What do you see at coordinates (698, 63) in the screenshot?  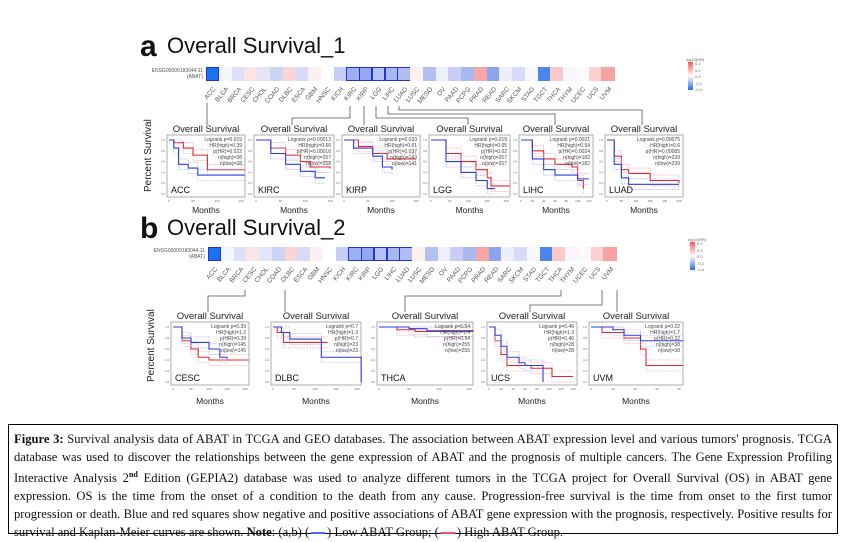 I see `legend-tick: 0.4` at bounding box center [698, 63].